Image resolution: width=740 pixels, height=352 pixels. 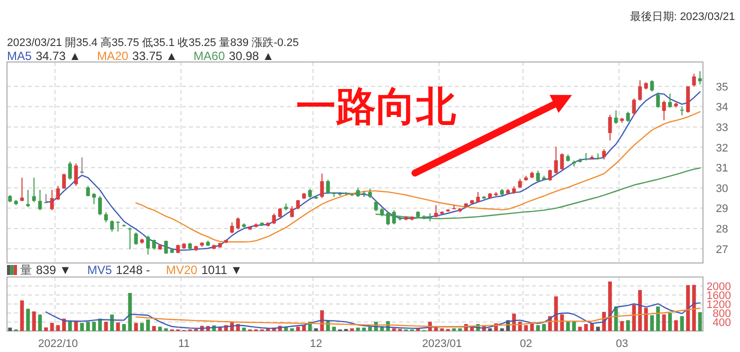 I want to click on legend-label: 量, so click(x=26, y=270).